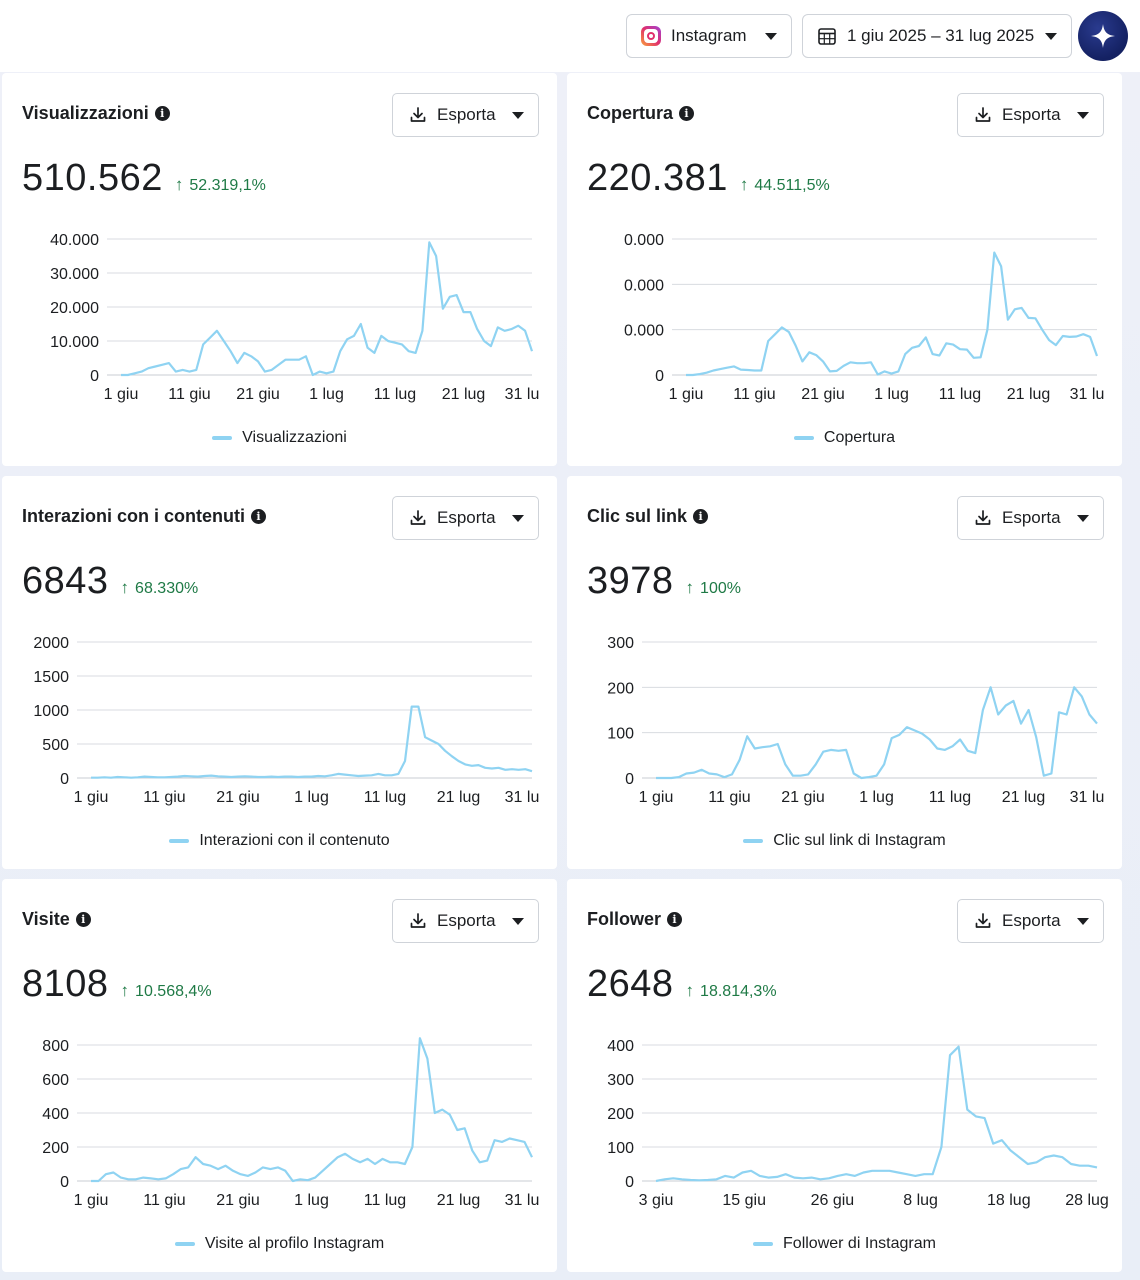 The image size is (1140, 1280). I want to click on legend-label: Follower di Instagram, so click(859, 1243).